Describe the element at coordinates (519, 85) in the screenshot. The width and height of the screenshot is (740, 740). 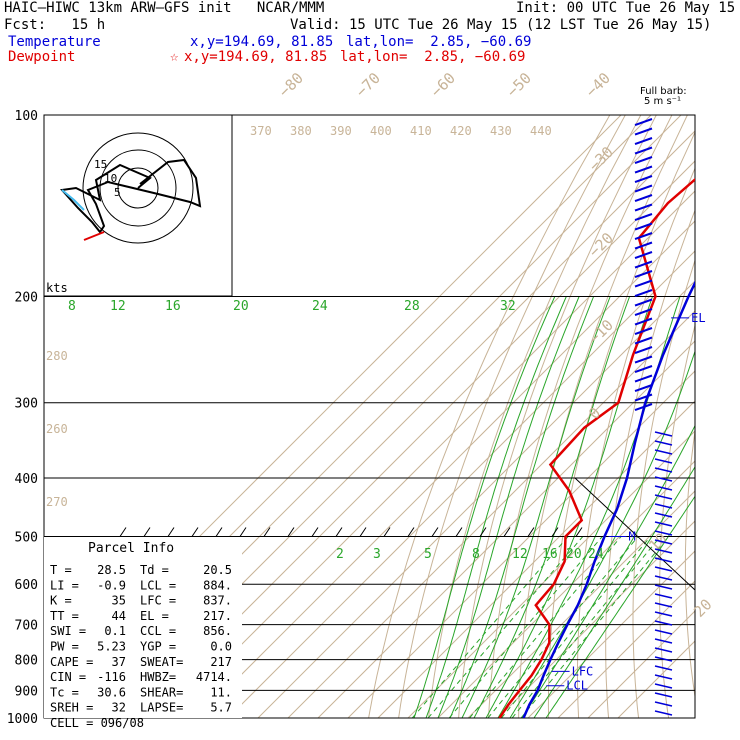
I see `isotherm-label: −50` at that location.